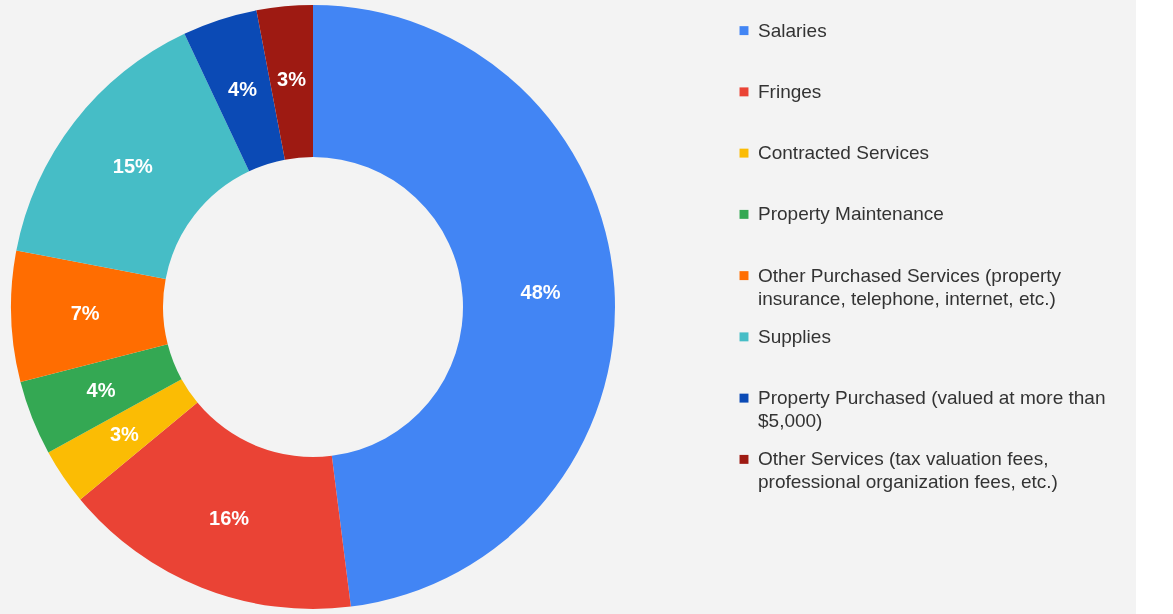  What do you see at coordinates (932, 409) in the screenshot?
I see `legend-label: Property Purchased (valued at more than $5,000)` at bounding box center [932, 409].